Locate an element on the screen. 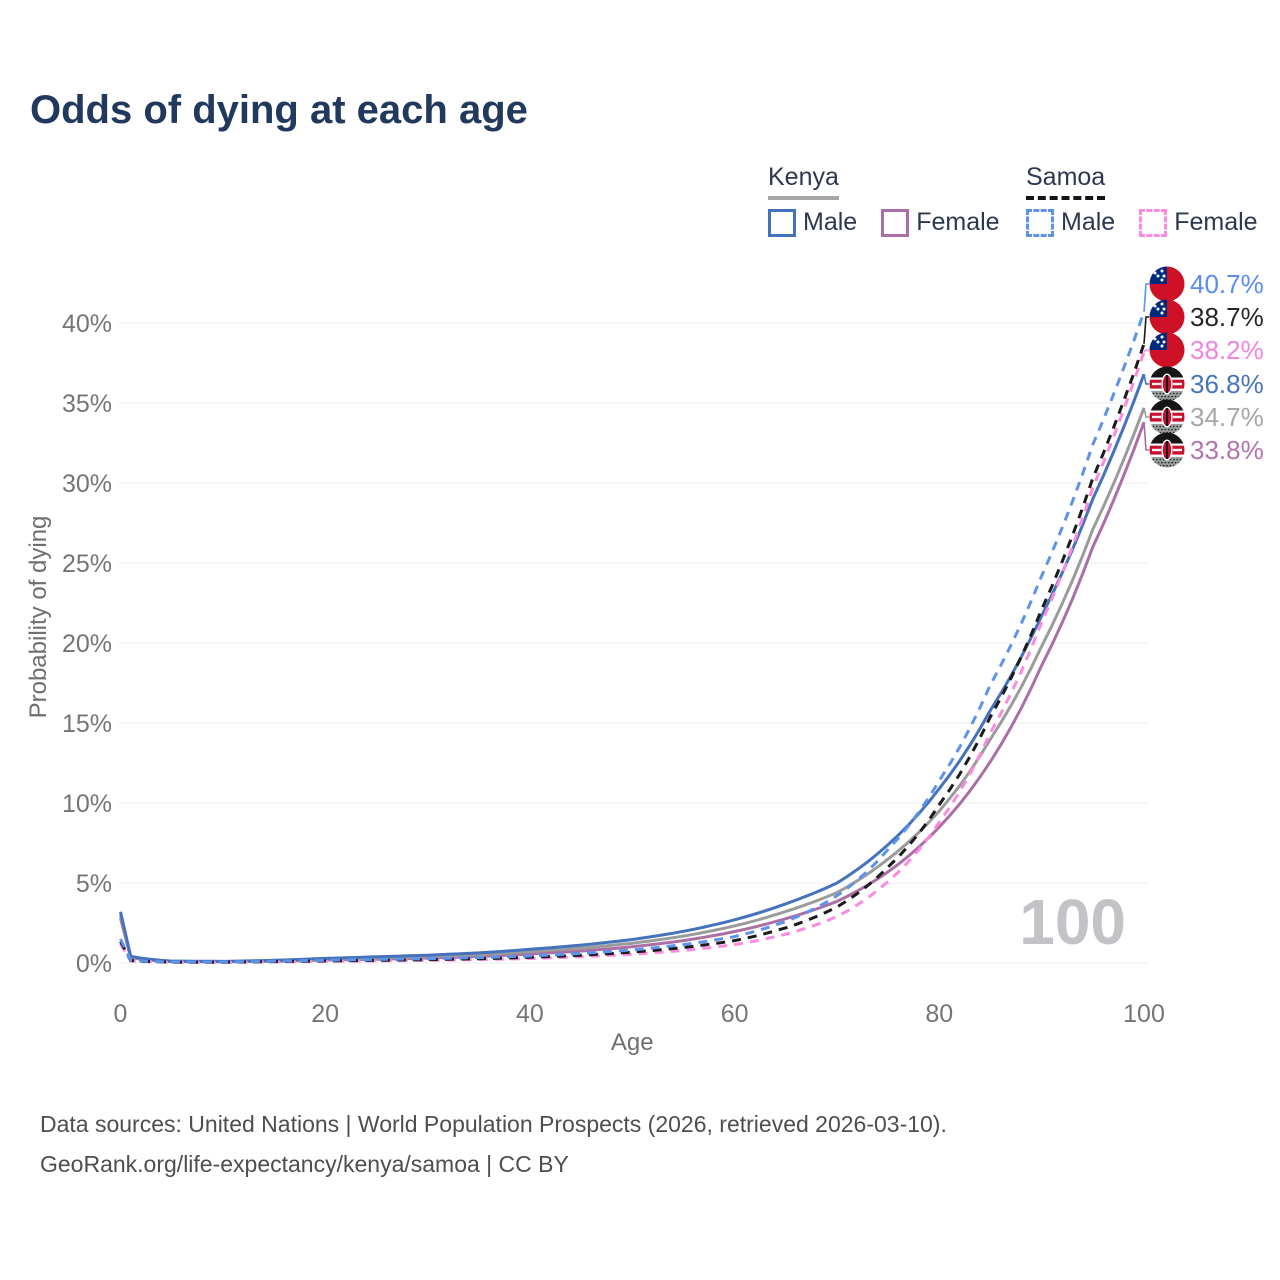 Image resolution: width=1280 pixels, height=1280 pixels. x-tick-label: 20 is located at coordinates (325, 1014).